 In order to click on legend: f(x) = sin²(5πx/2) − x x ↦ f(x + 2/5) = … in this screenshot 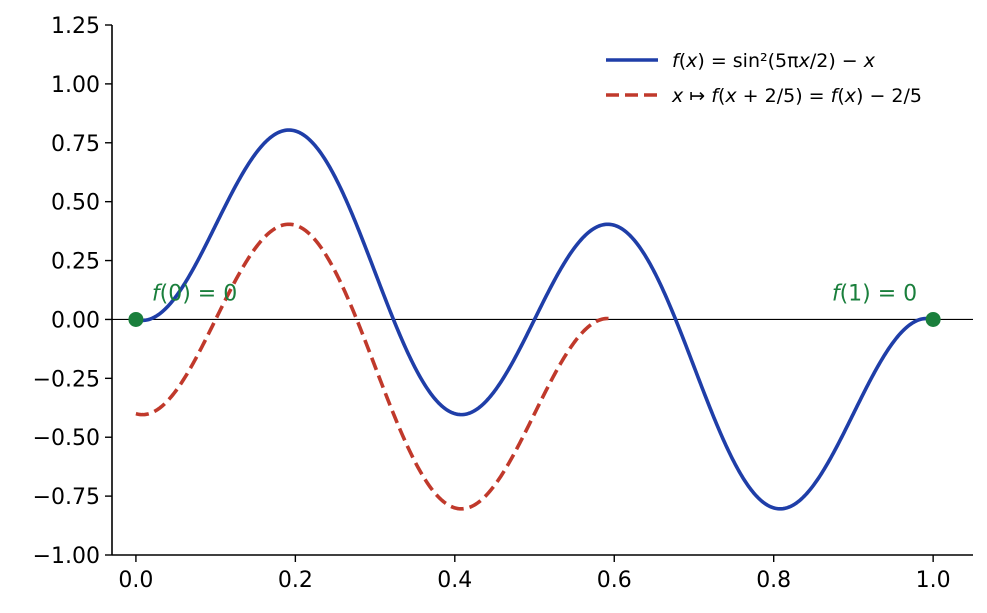, I will do `click(764, 78)`.